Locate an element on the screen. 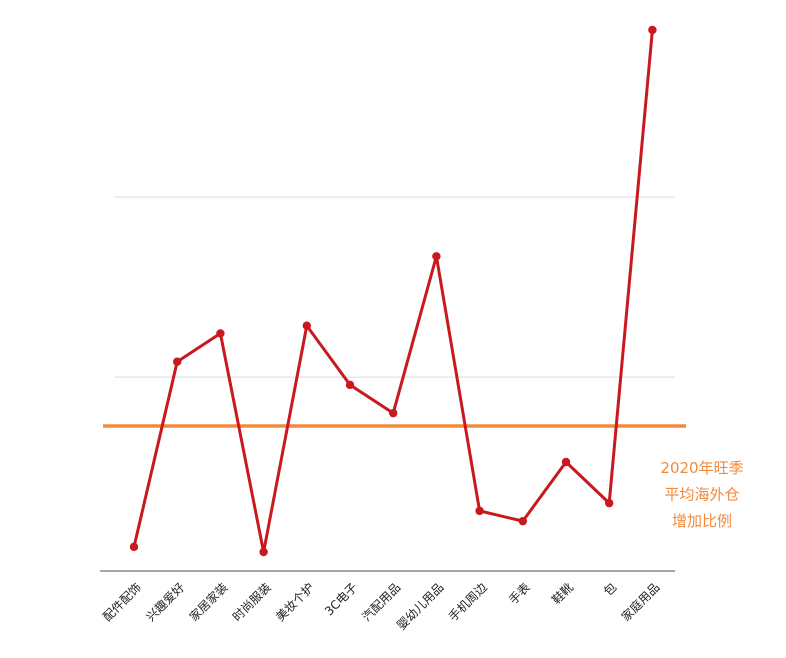 Image resolution: width=786 pixels, height=658 pixels. x-tick-label-7: 婴幼儿用品 is located at coordinates (420, 606).